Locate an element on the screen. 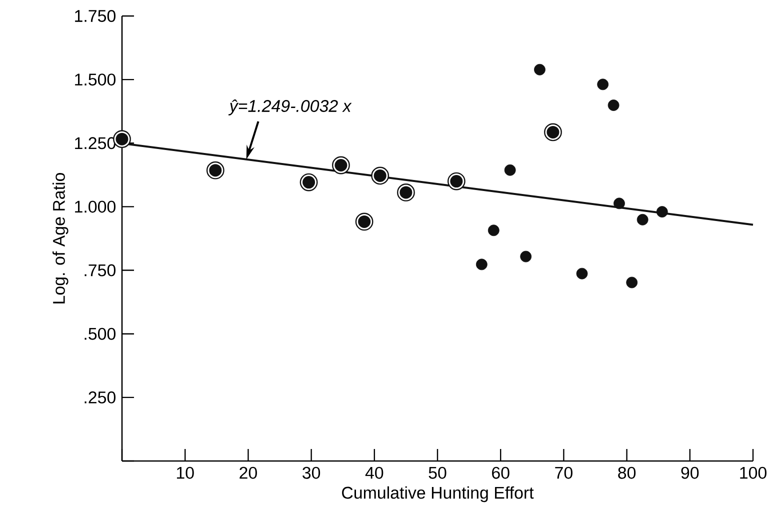  x-tick-label: 40 is located at coordinates (374, 472).